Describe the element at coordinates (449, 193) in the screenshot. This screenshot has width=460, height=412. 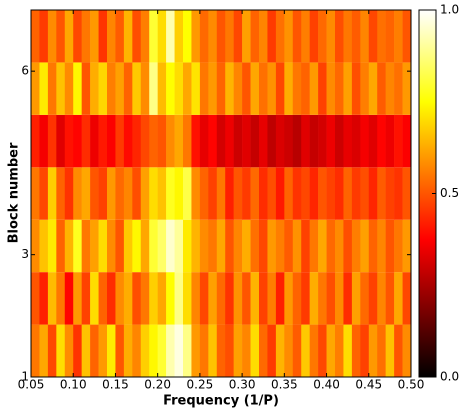
I see `colorbar-tick-label: 0.5` at that location.